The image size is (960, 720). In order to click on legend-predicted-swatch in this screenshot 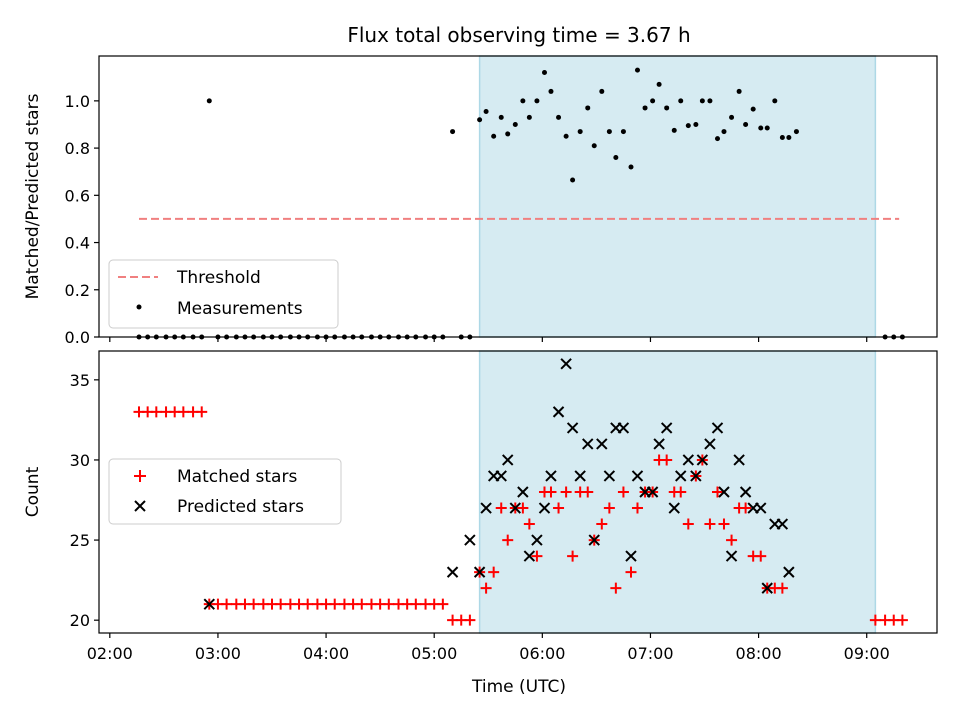, I will do `click(140, 506)`.